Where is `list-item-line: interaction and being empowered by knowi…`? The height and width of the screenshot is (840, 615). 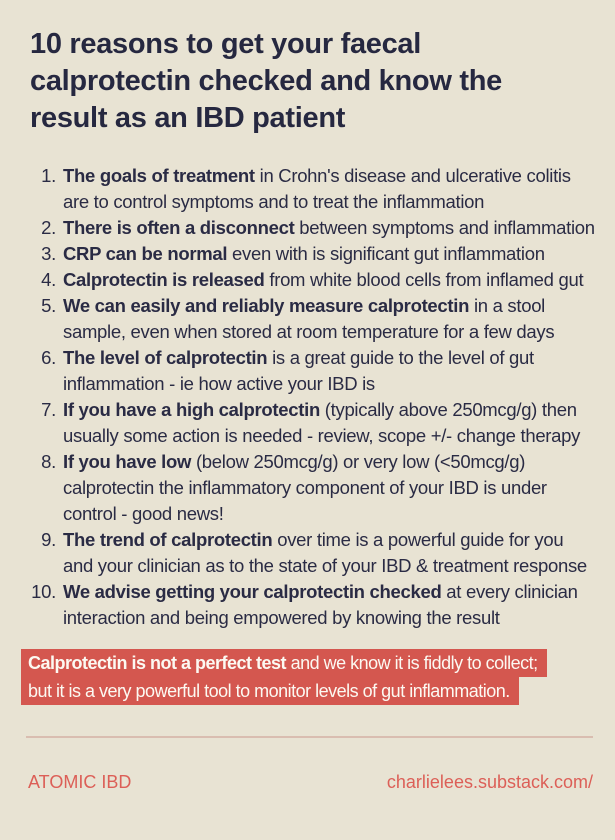 list-item-line: interaction and being empowered by knowi… is located at coordinates (281, 617).